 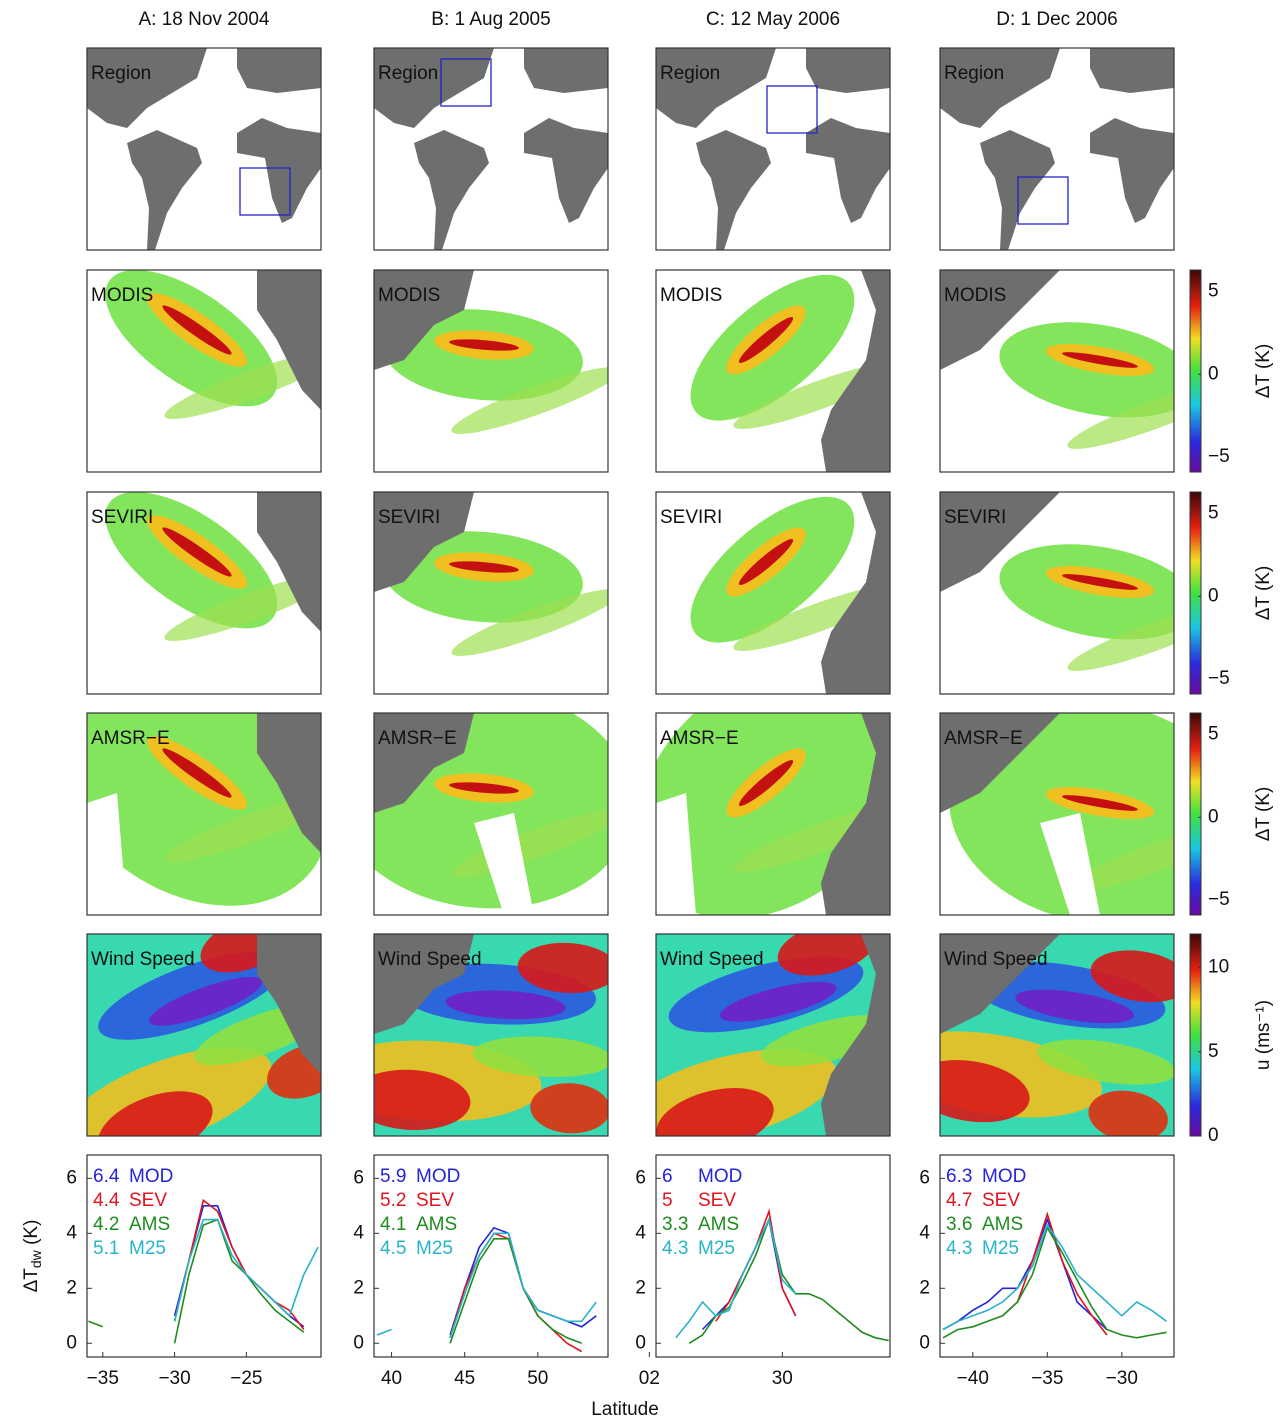 I want to click on legend-value: 4.1, so click(x=393, y=1224).